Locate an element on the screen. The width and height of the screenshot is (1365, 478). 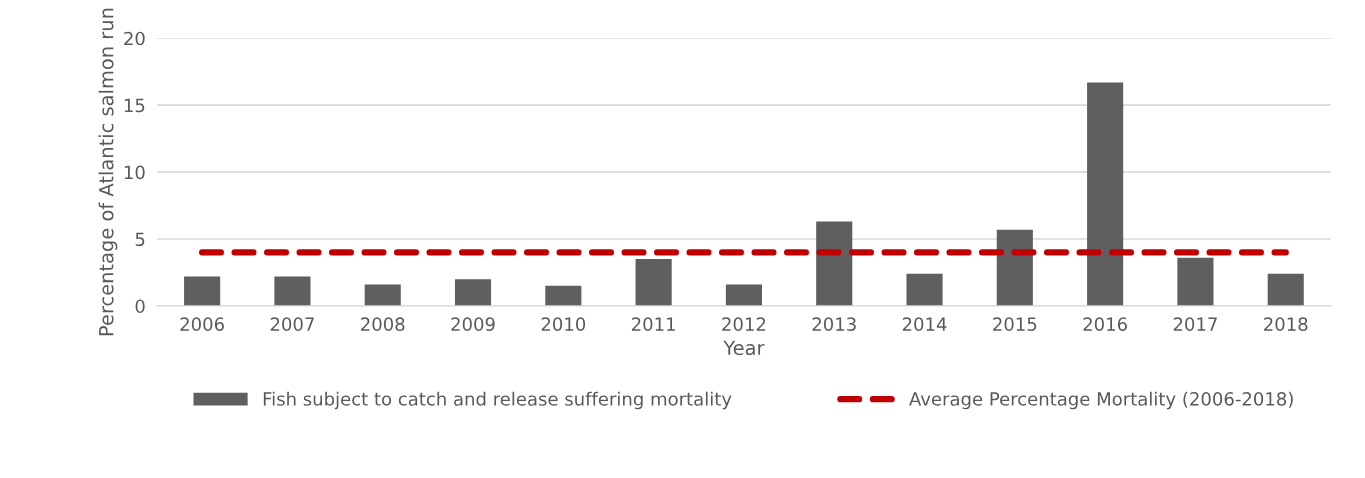
x-tick-label: 2015 is located at coordinates (1015, 324).